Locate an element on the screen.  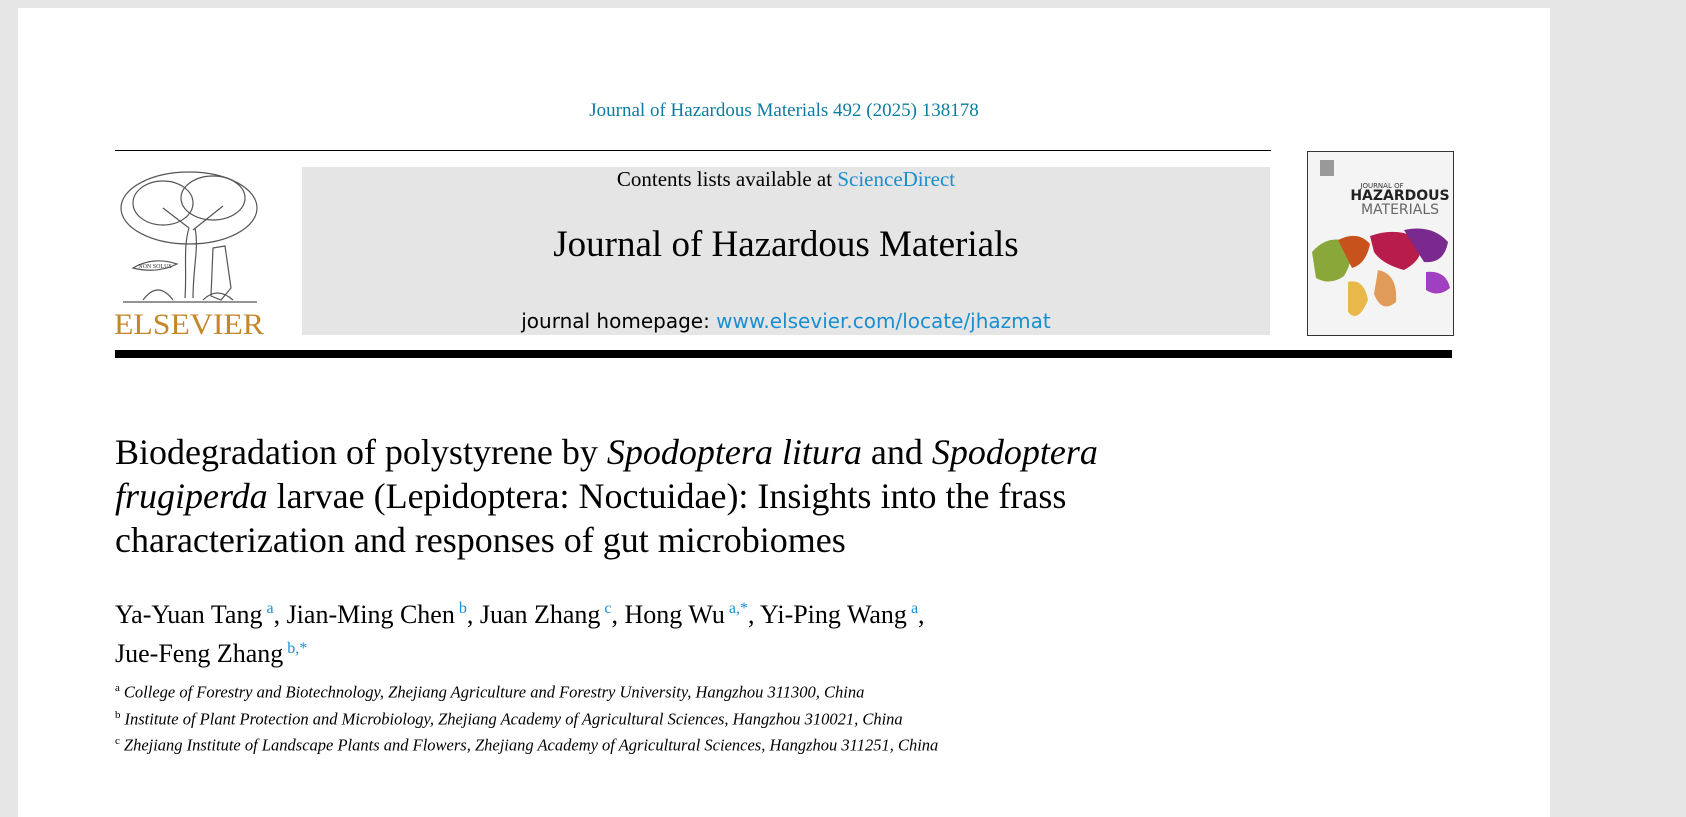
author: Jian-Ming Chen b, is located at coordinates (380, 614).